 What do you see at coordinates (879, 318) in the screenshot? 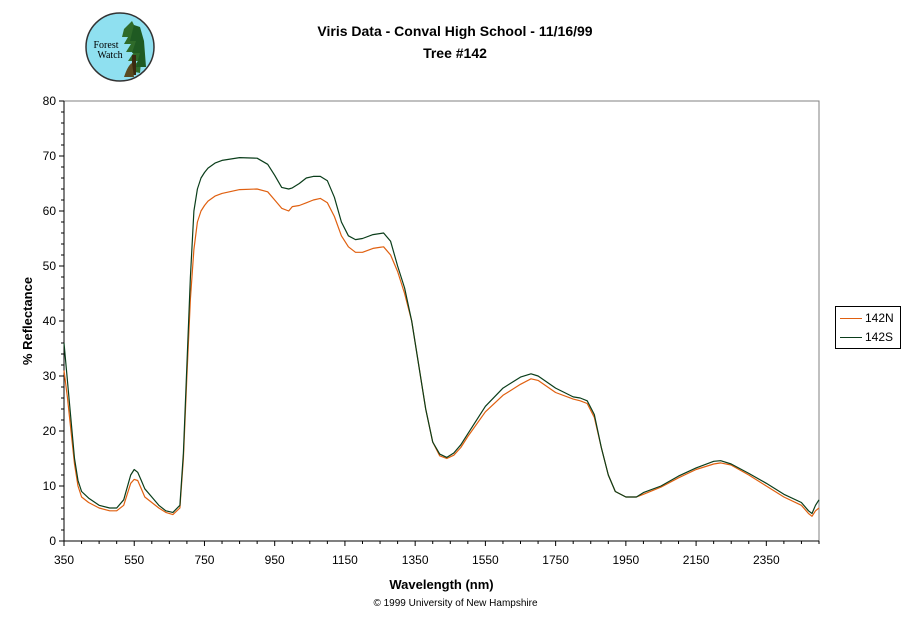
I see `legend-label-142n: 142N` at bounding box center [879, 318].